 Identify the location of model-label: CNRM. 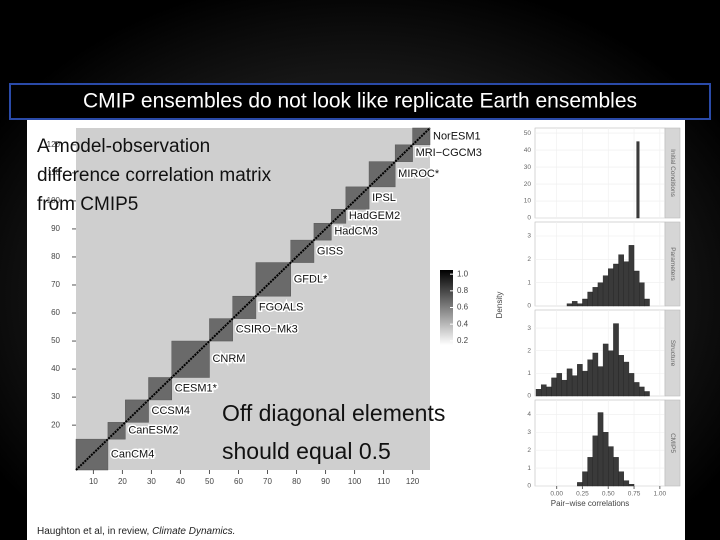
(228, 359).